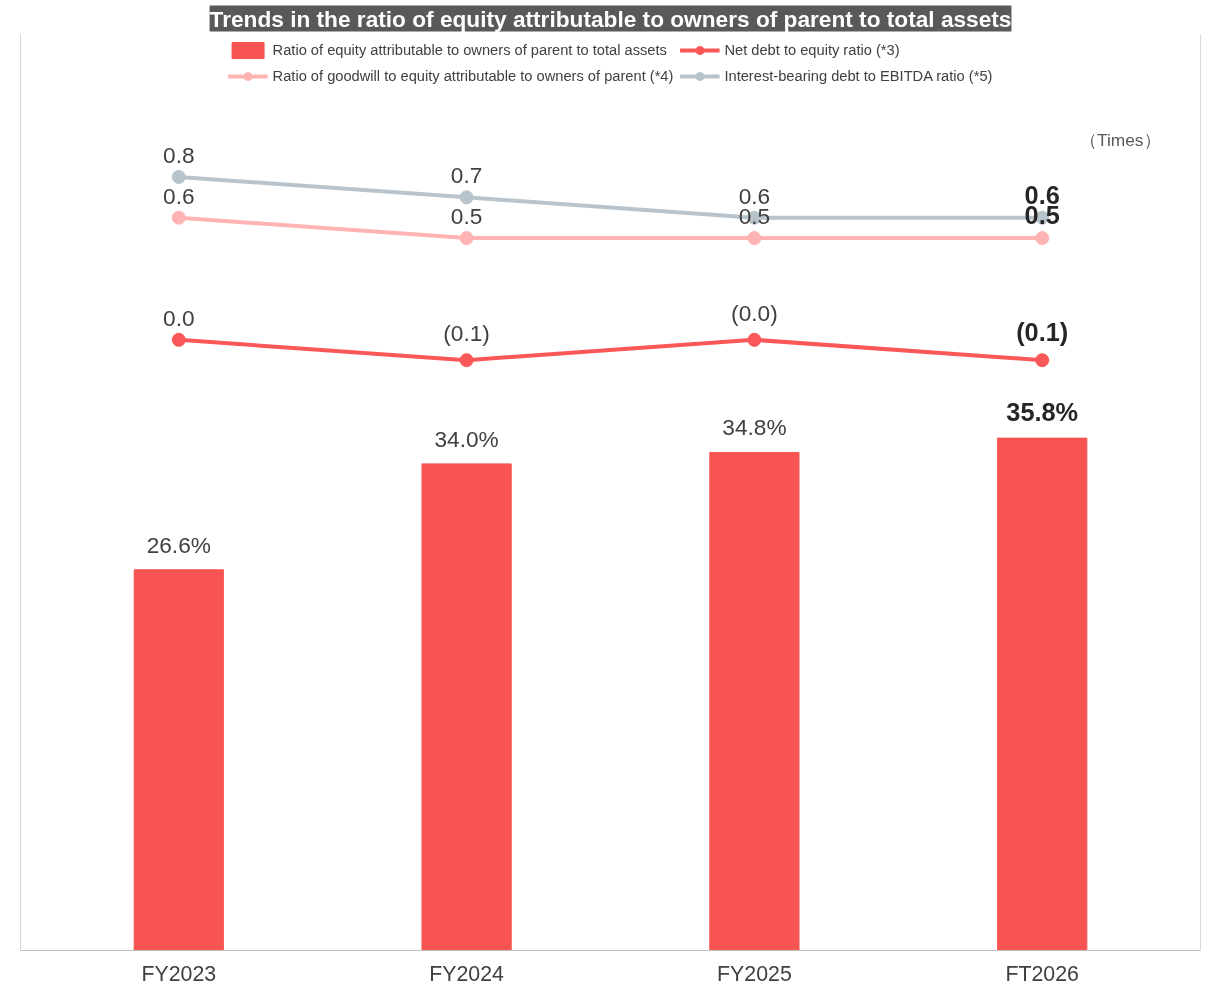 This screenshot has height=997, width=1230. I want to click on data-label: 0.0, so click(179, 317).